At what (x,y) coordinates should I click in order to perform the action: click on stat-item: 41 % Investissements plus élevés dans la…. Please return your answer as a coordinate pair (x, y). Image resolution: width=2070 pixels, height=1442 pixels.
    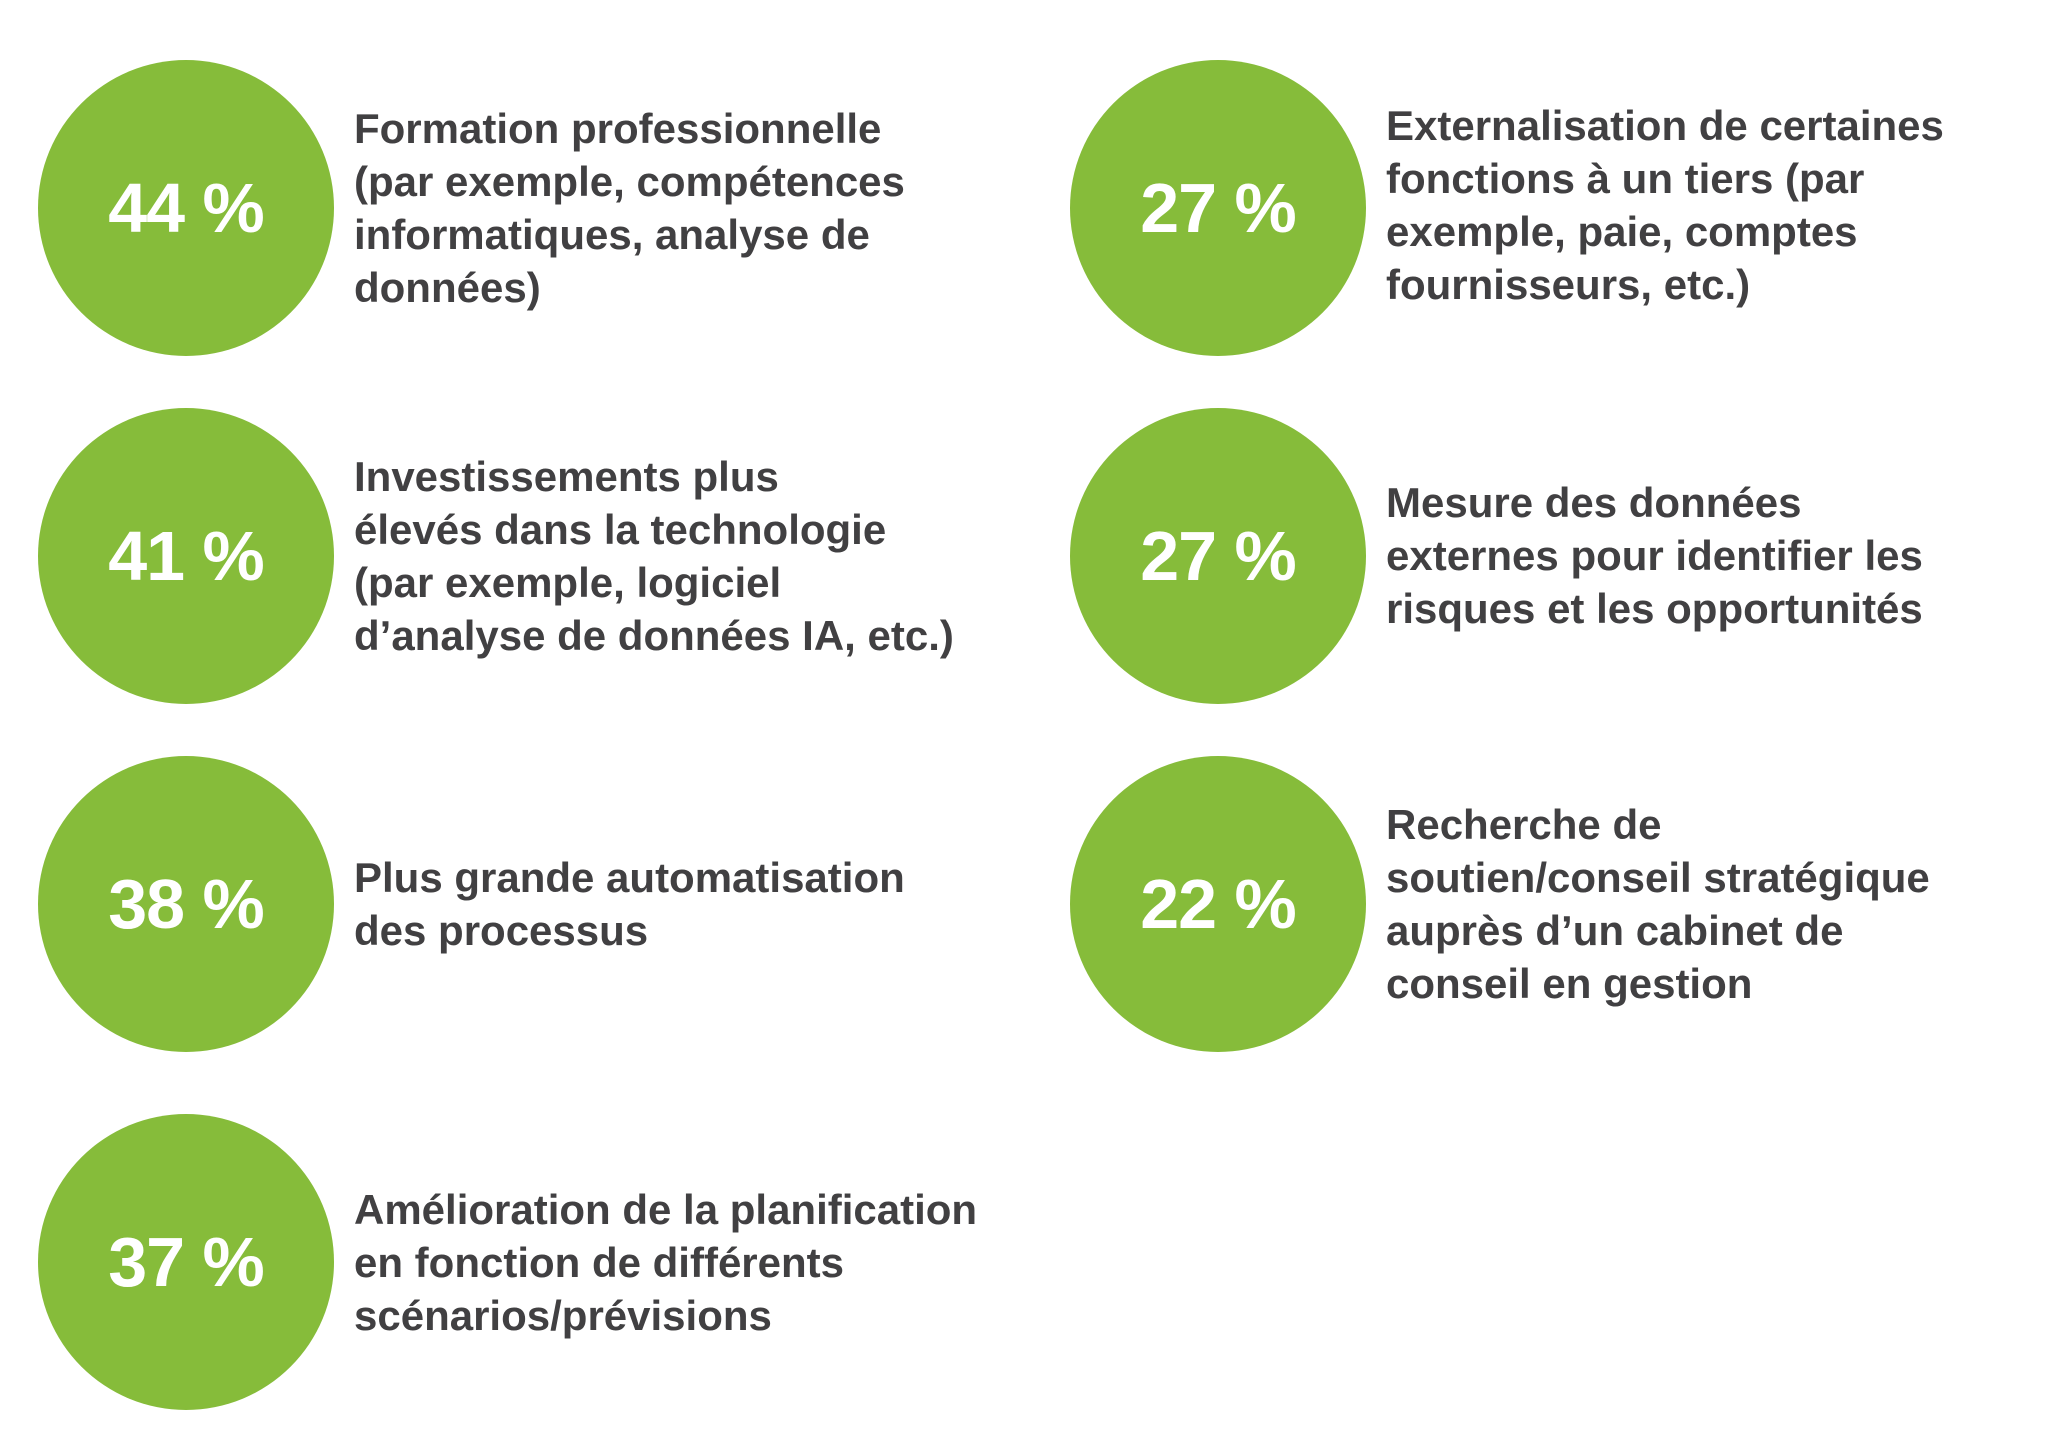
    Looking at the image, I should click on (543, 556).